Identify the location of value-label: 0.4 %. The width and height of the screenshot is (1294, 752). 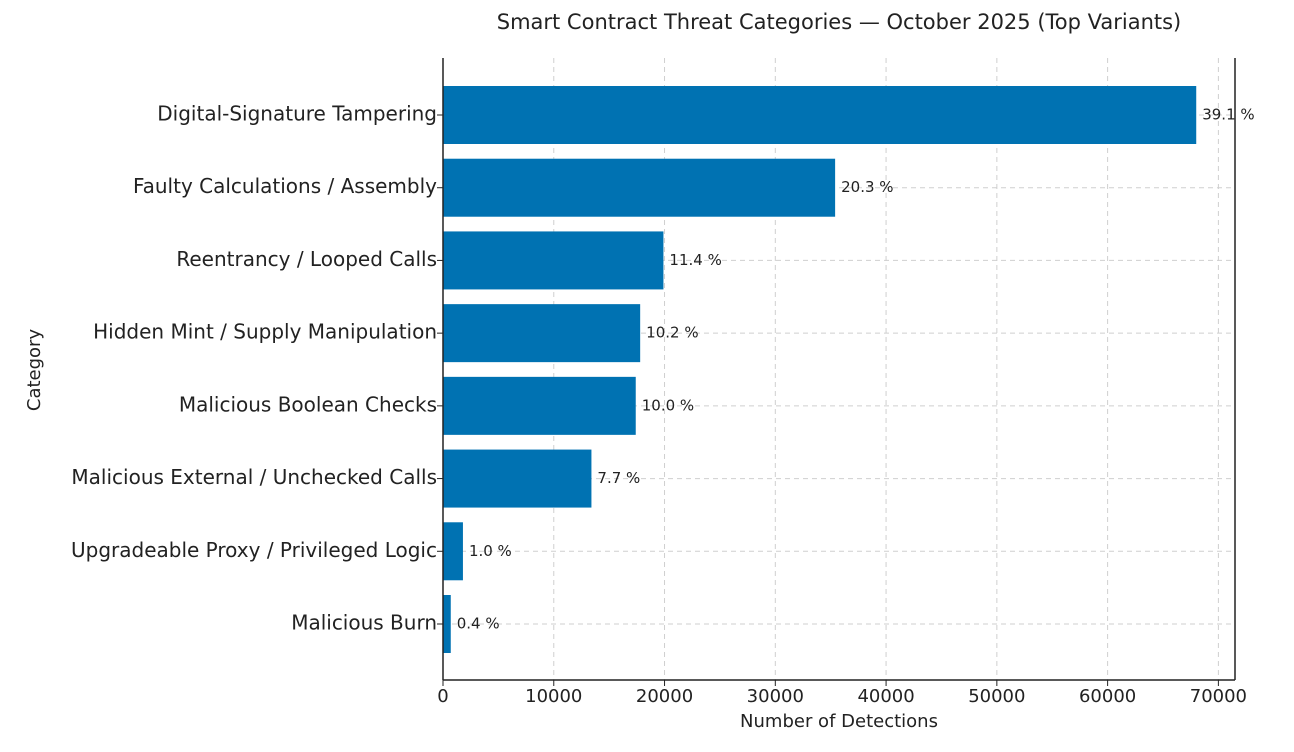
(478, 624).